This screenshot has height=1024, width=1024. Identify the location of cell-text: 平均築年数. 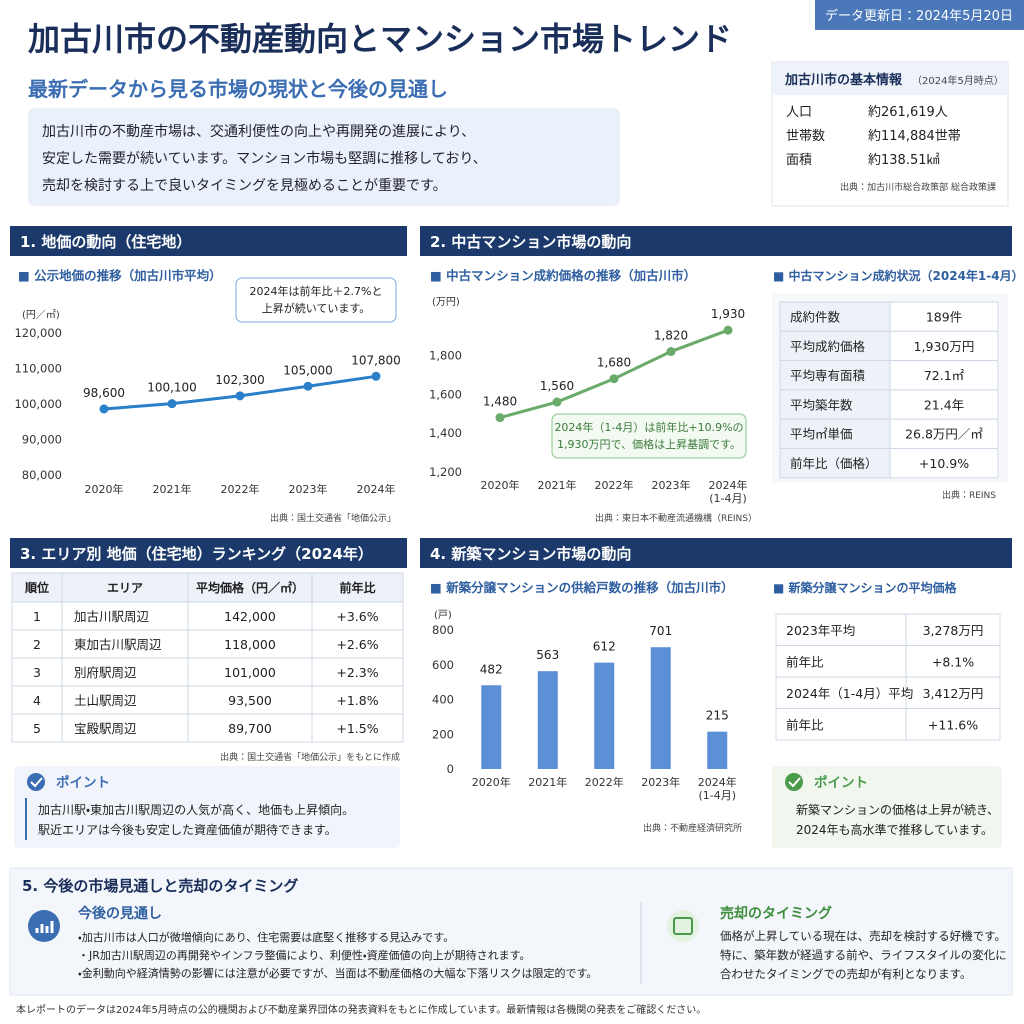
(821, 404).